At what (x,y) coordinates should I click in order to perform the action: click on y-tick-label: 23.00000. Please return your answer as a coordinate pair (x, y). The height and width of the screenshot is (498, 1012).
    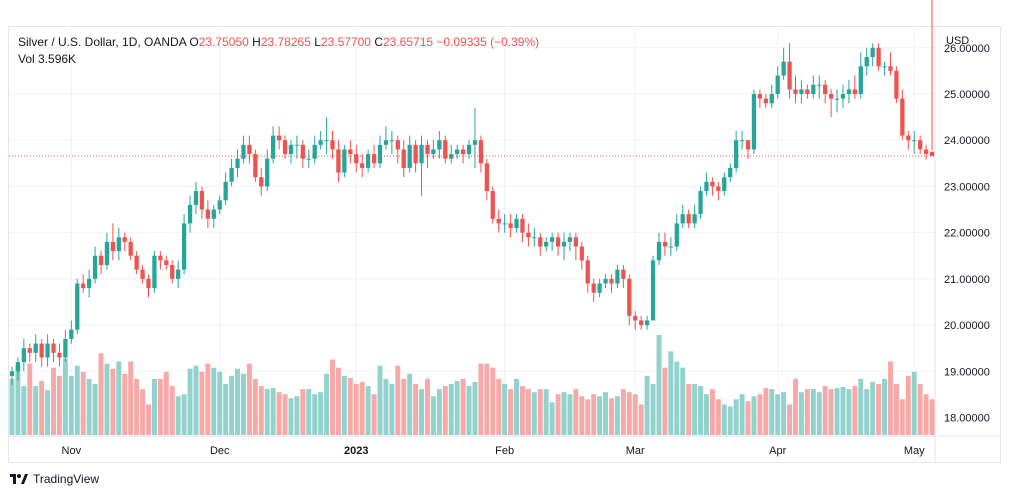
    Looking at the image, I should click on (967, 187).